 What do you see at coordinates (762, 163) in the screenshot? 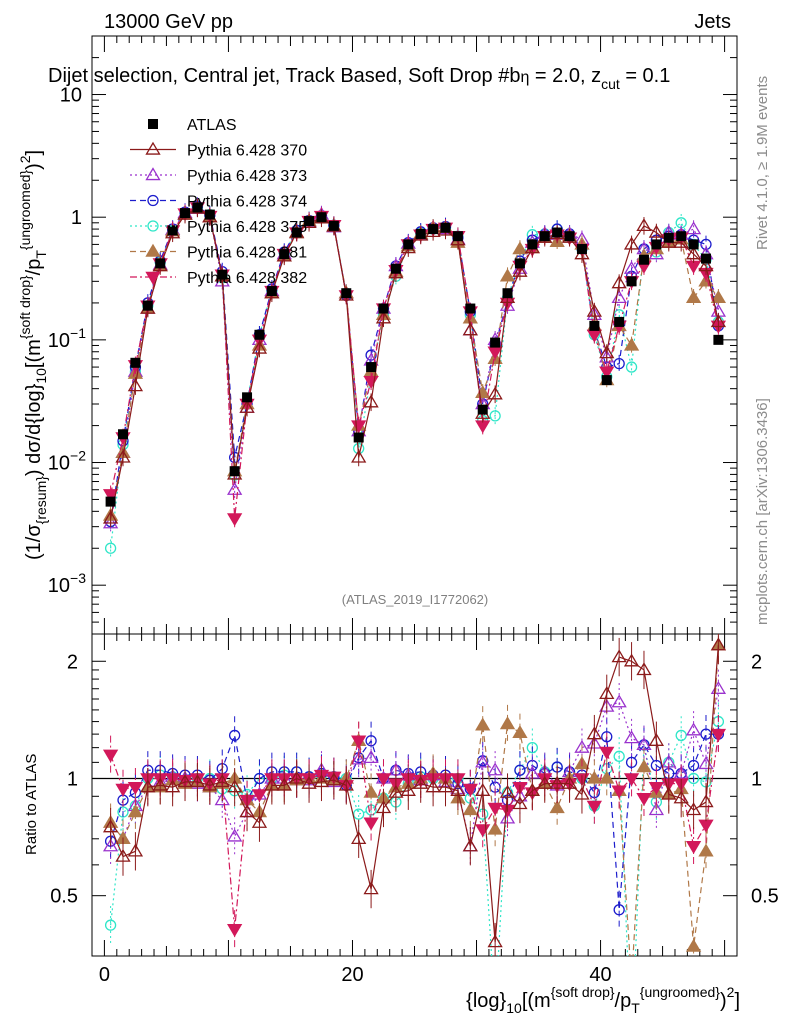
I see `rivet-label: Rivet 4.1.0, ≥ 1.9M events` at bounding box center [762, 163].